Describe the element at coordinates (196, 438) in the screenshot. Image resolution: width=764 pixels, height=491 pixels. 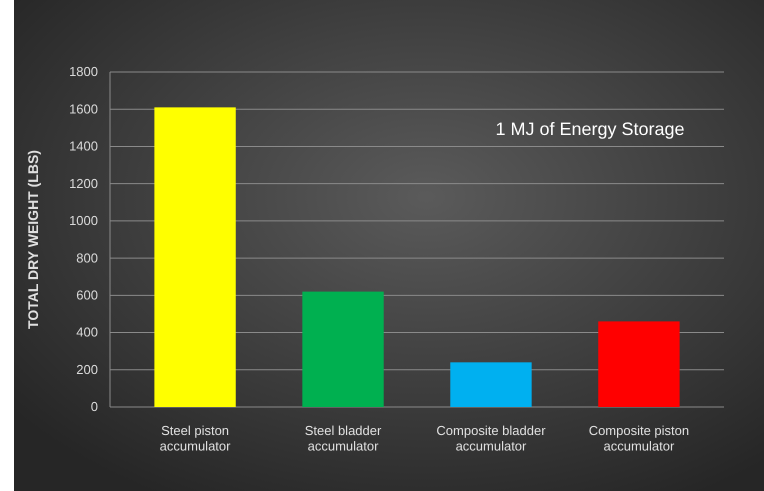
I see `x-tick-label: Steel piston accumulator` at that location.